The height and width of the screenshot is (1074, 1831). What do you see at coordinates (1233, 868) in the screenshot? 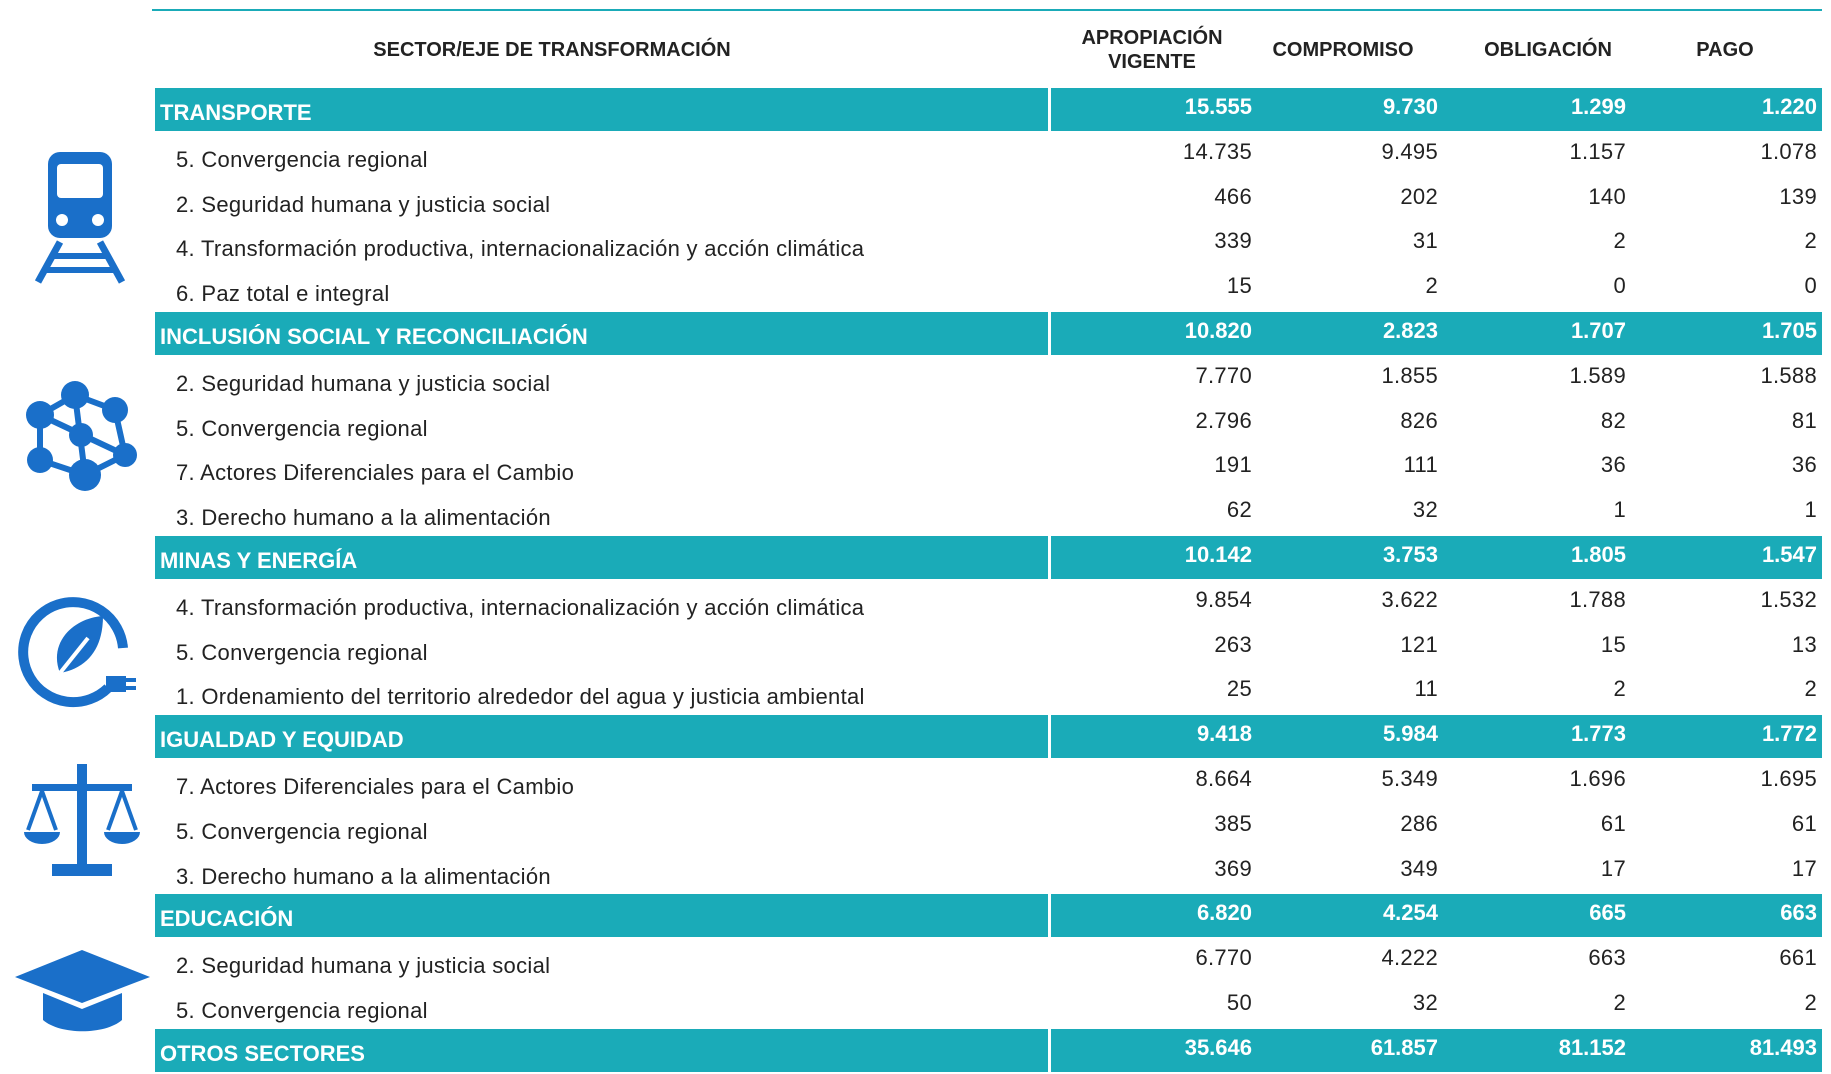
I see `row-value: 369` at bounding box center [1233, 868].